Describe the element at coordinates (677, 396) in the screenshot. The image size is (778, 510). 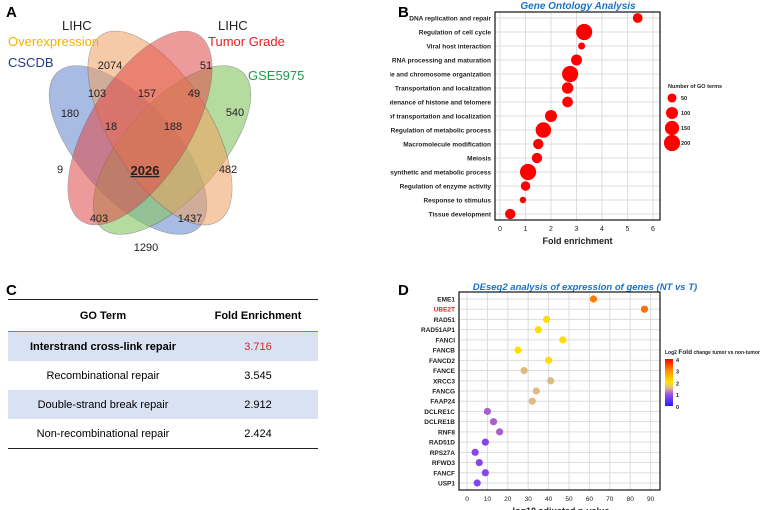
I see `color-legend-tick: 1` at that location.